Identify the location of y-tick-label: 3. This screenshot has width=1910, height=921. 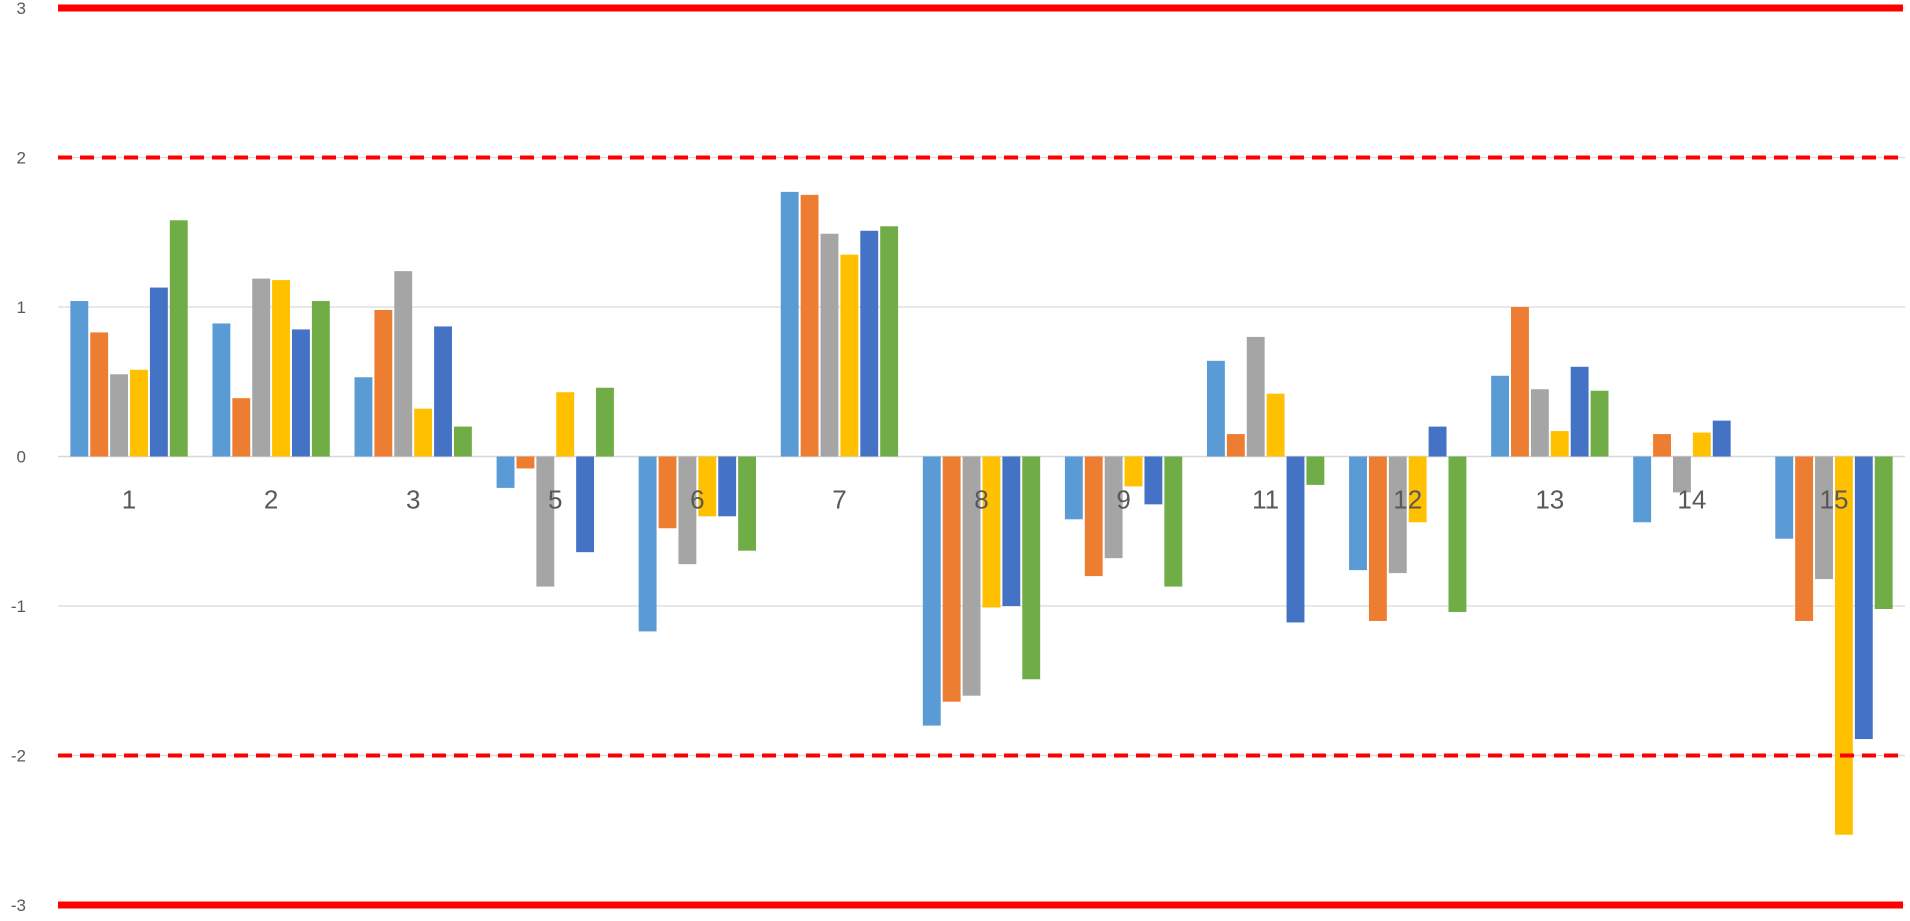
(21, 9).